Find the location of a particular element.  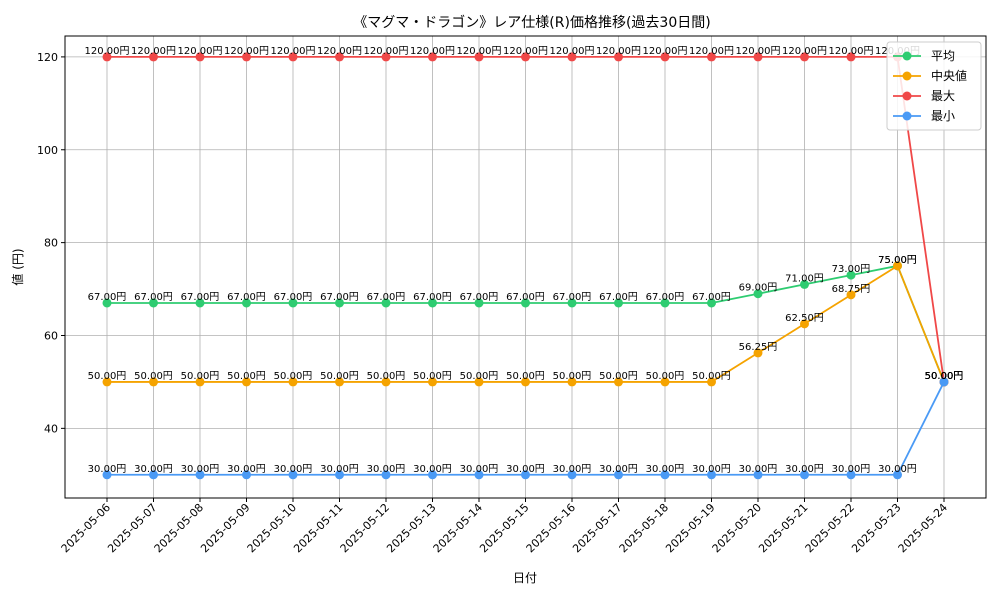

data-label: 75.00円 is located at coordinates (897, 260).